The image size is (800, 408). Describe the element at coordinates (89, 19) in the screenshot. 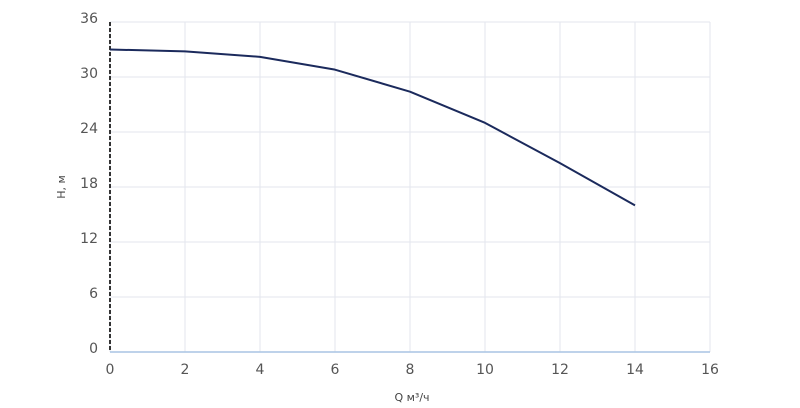

I see `y-tick-label: 36` at that location.